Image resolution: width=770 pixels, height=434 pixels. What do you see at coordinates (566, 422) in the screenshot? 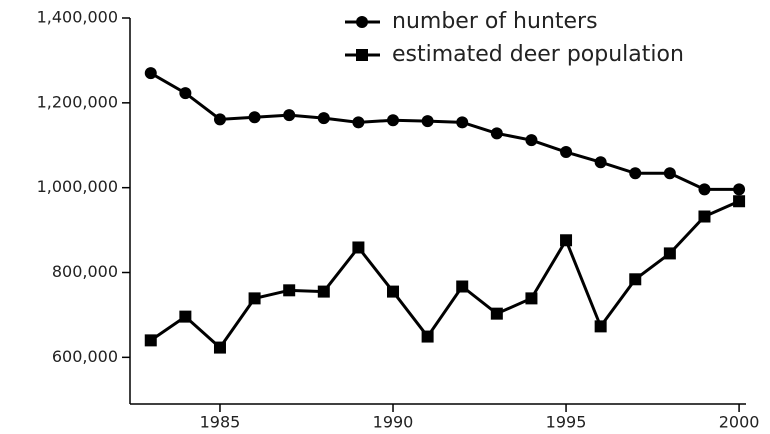
I see `x-tick-label: 1995` at bounding box center [566, 422].